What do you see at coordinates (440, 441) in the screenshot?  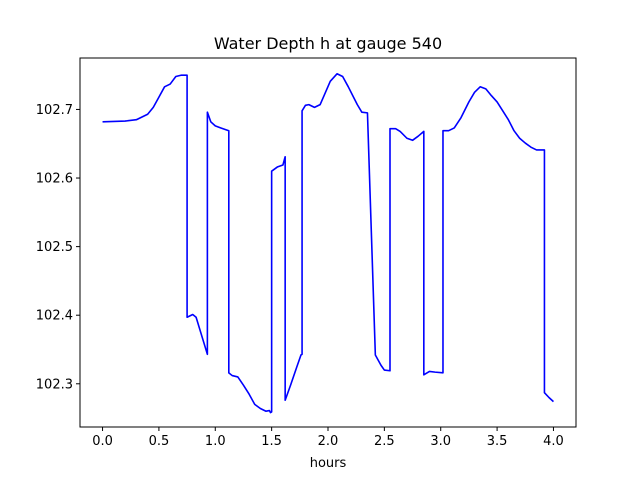 I see `x-tick-label: 3.0` at bounding box center [440, 441].